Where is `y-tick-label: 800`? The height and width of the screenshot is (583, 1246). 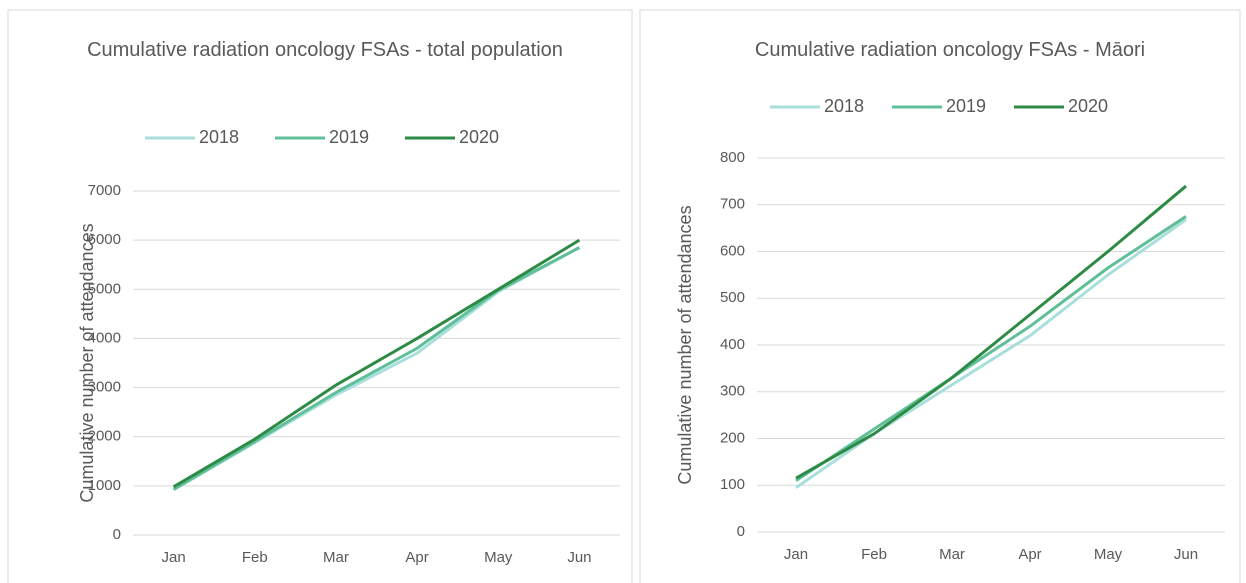
y-tick-label: 800 is located at coordinates (732, 157).